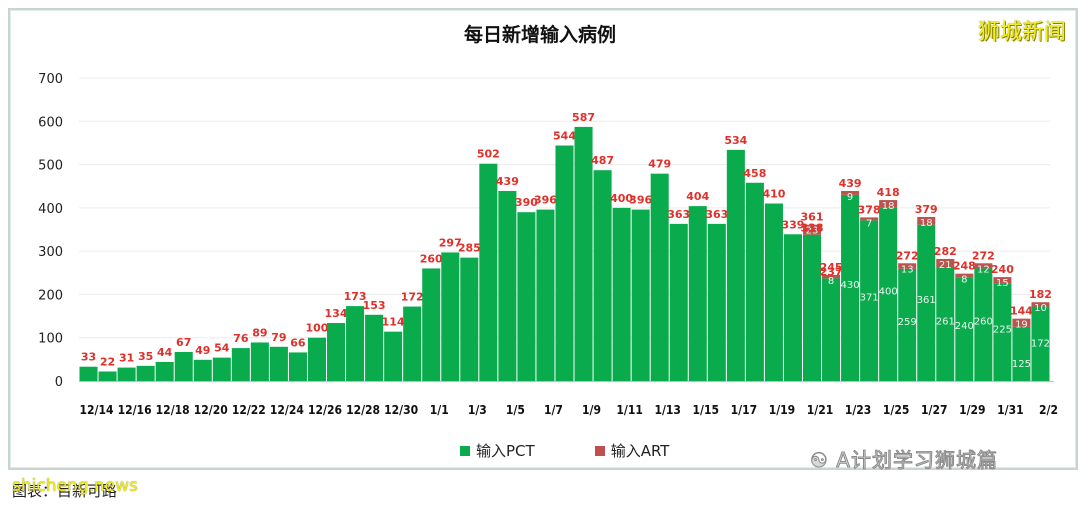 The height and width of the screenshot is (507, 1080). I want to click on total-value-label: 282, so click(945, 251).